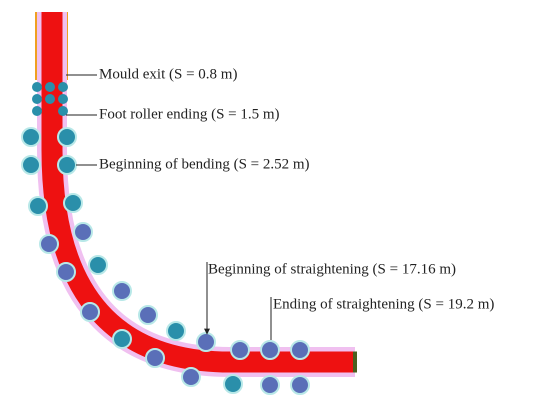 The height and width of the screenshot is (410, 550). What do you see at coordinates (355, 362) in the screenshot?
I see `strand-end` at bounding box center [355, 362].